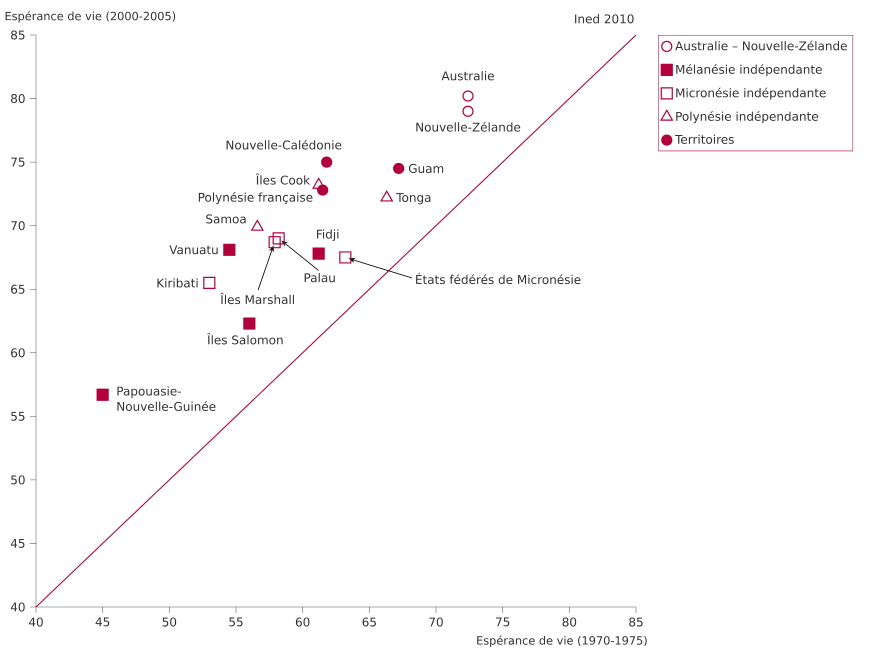 The width and height of the screenshot is (892, 668). I want to click on x-tick-label: 85, so click(636, 622).